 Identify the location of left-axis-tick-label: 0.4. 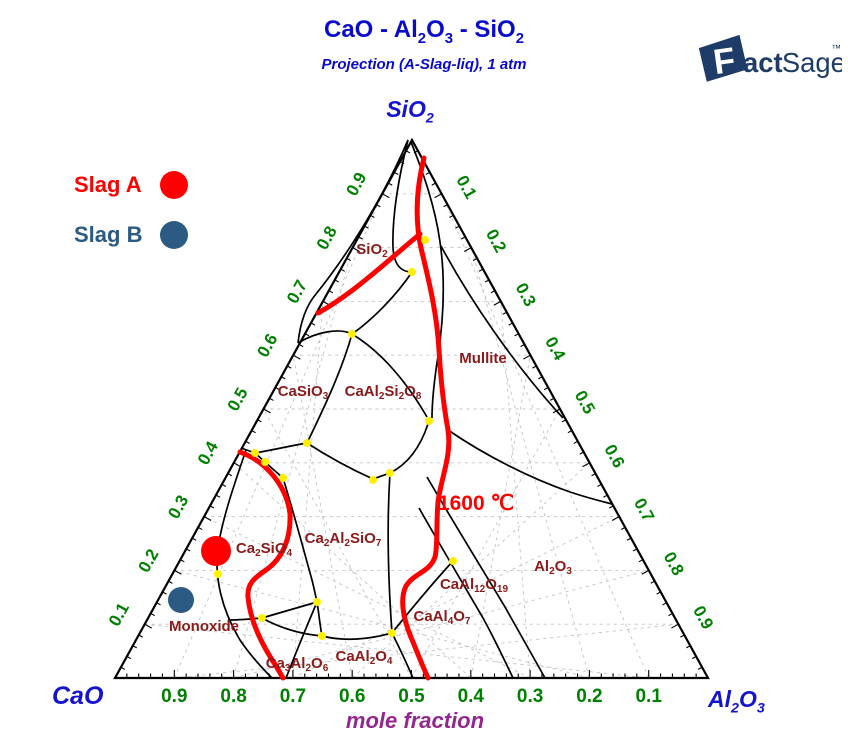
(208, 453).